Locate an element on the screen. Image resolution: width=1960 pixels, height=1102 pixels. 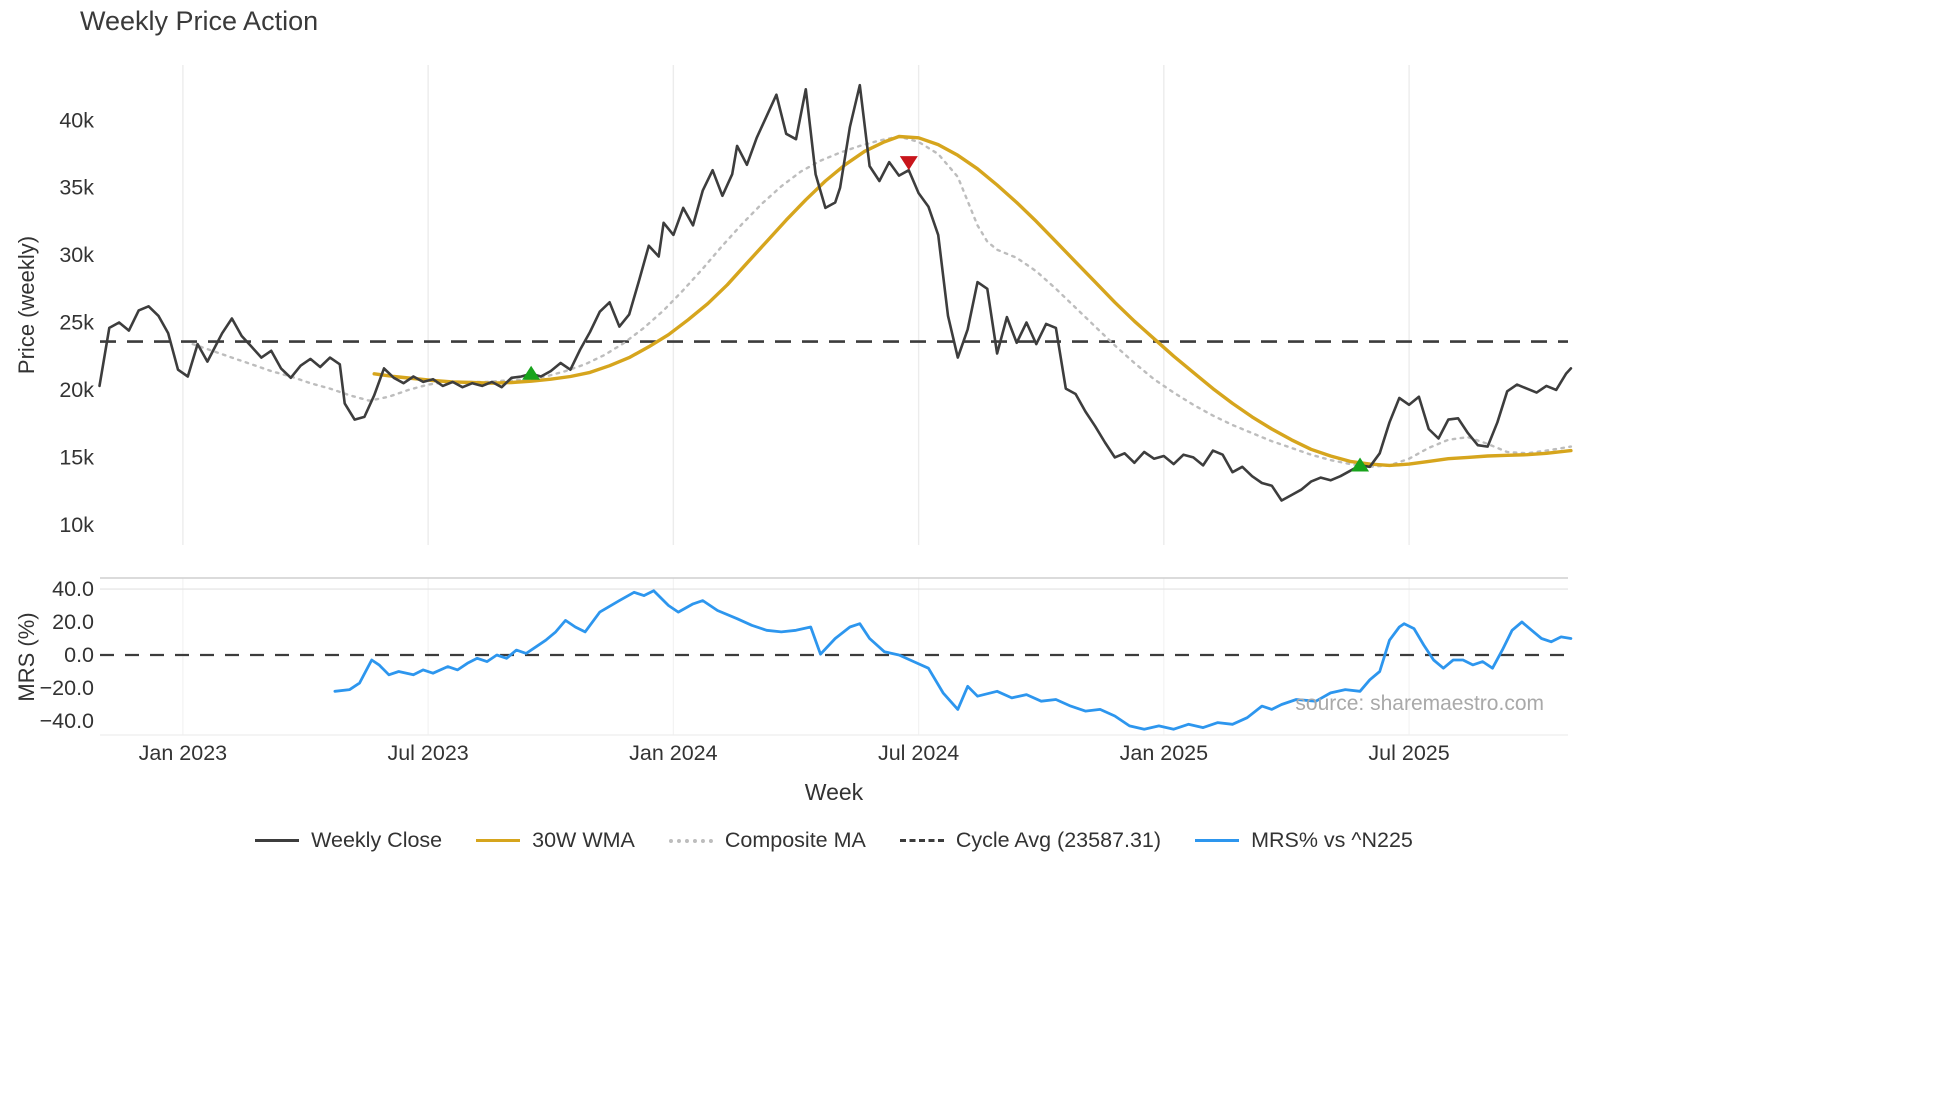
legend-line-sample-cycle-avg is located at coordinates (921, 840).